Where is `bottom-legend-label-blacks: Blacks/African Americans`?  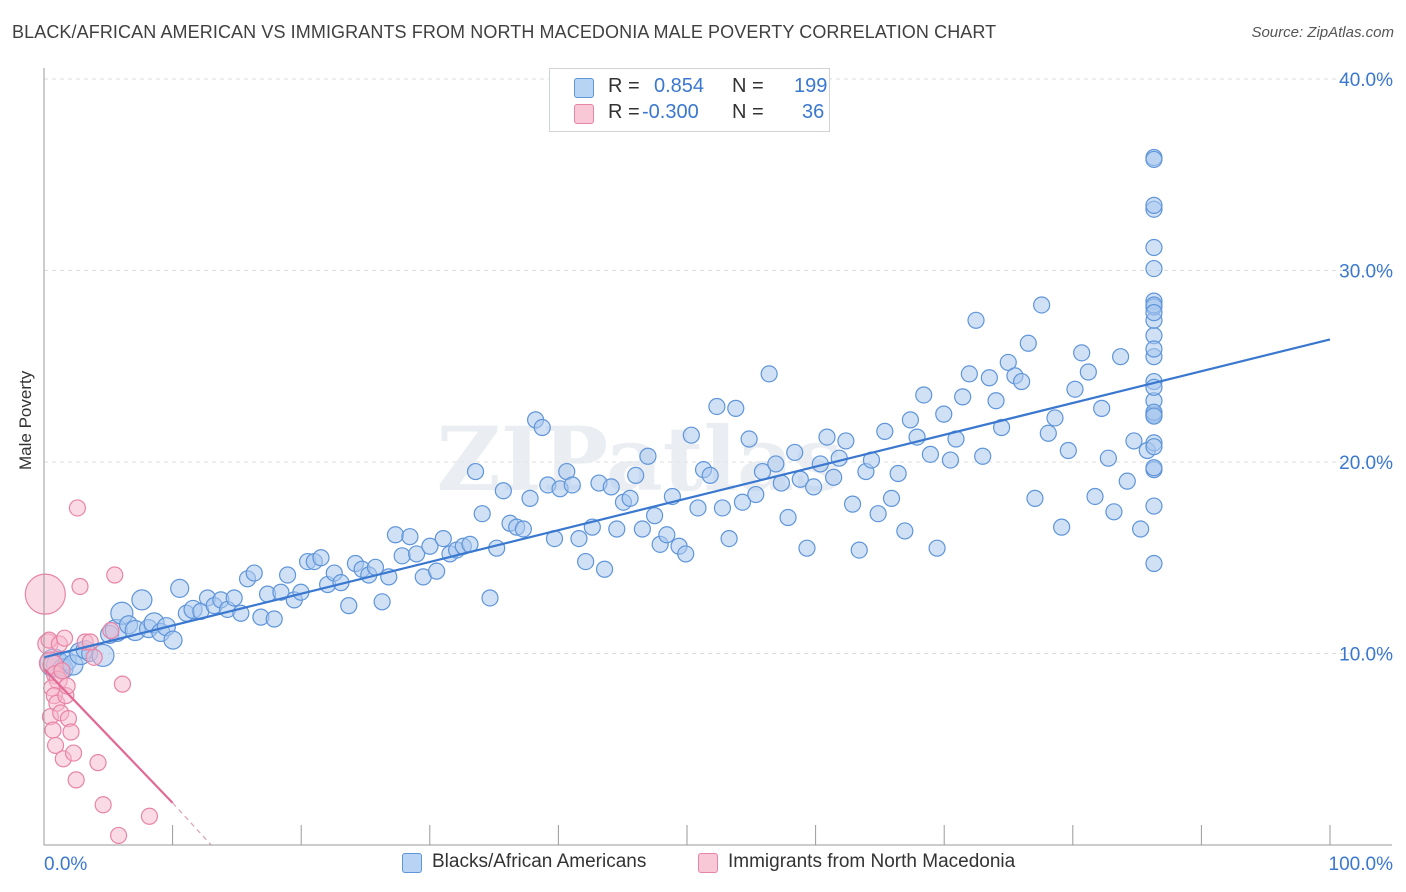 bottom-legend-label-blacks: Blacks/African Americans is located at coordinates (539, 861).